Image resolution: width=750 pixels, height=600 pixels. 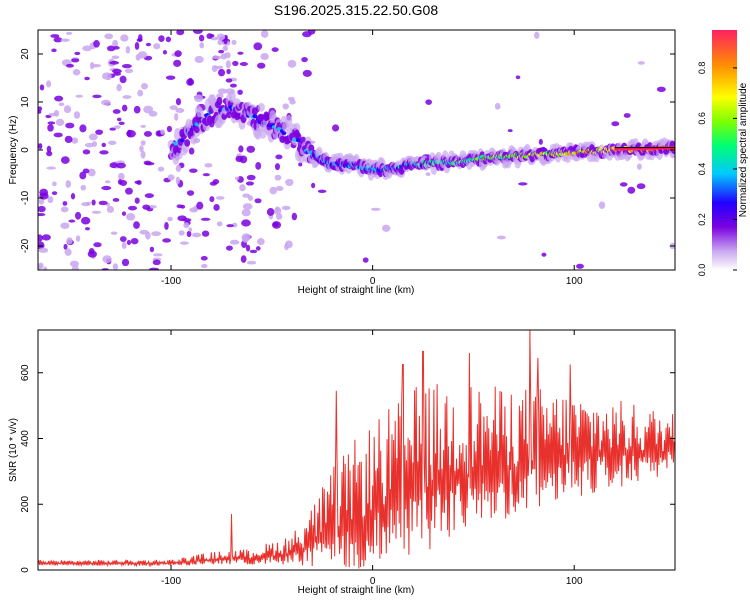 I want to click on colorbar-tick-label: 0.6, so click(x=702, y=118).